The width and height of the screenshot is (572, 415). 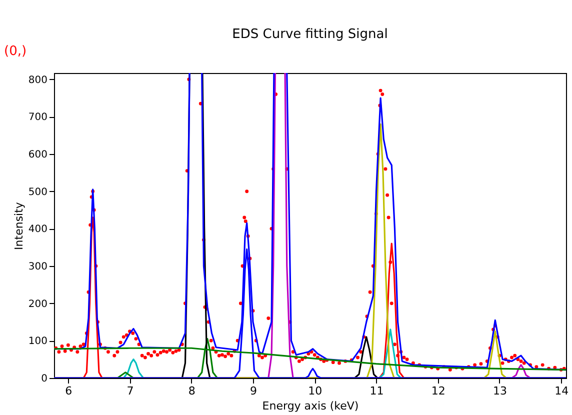 I want to click on y-tick-label: 200, so click(x=38, y=304).